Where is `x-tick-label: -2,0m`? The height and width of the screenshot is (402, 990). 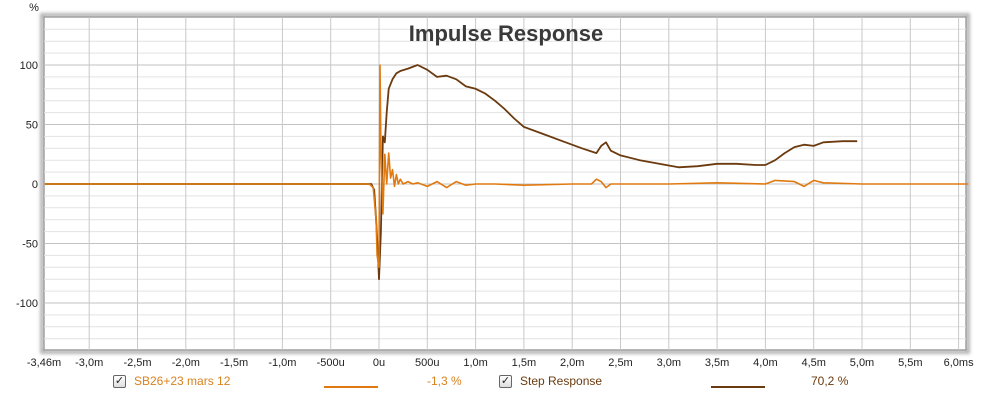 x-tick-label: -2,0m is located at coordinates (186, 363).